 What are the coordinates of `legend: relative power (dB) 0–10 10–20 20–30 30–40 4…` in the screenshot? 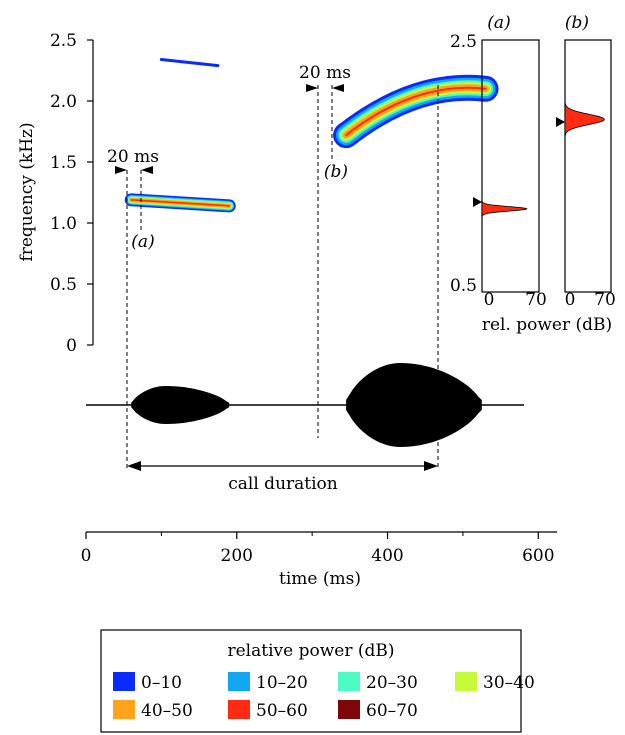 It's located at (317, 681).